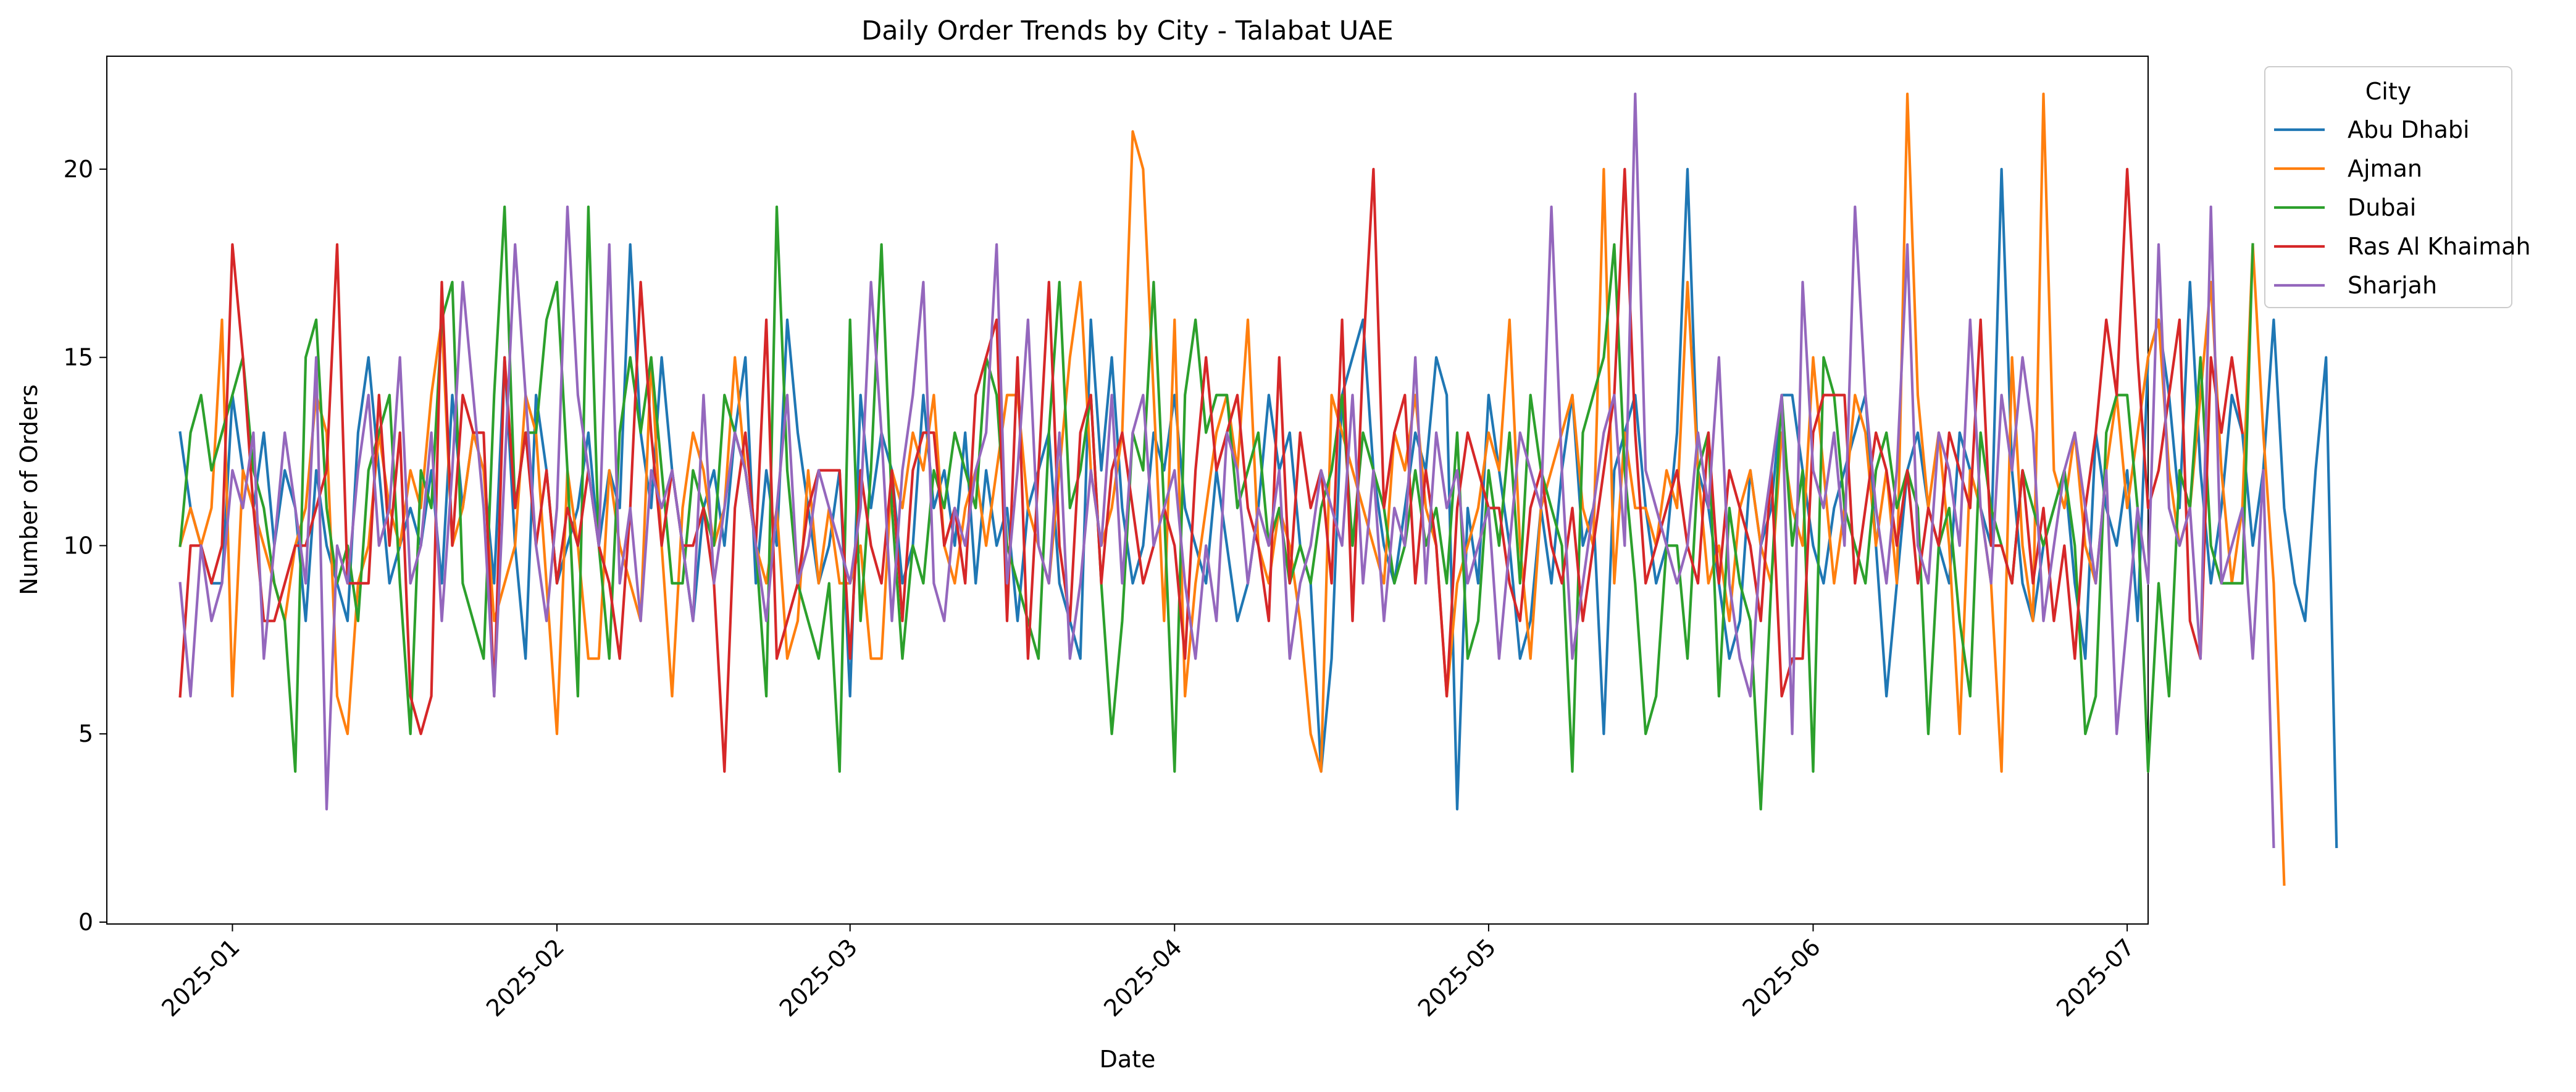 The width and height of the screenshot is (2576, 1092). Describe the element at coordinates (2392, 285) in the screenshot. I see `legend-label: Sharjah` at that location.